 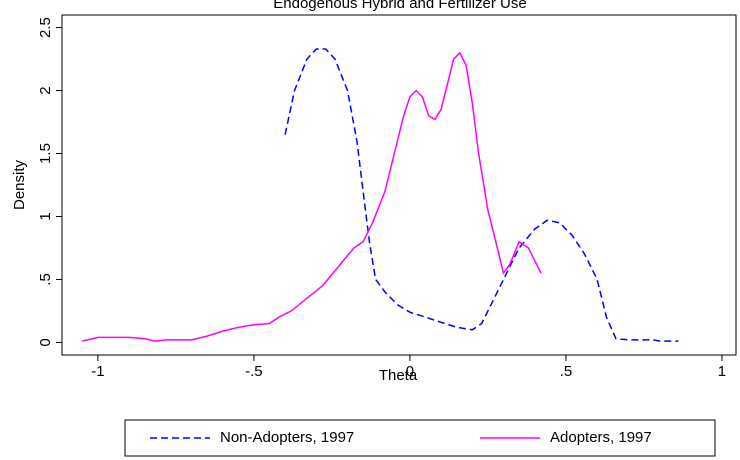 I want to click on y-tick-label: 1, so click(x=45, y=216).